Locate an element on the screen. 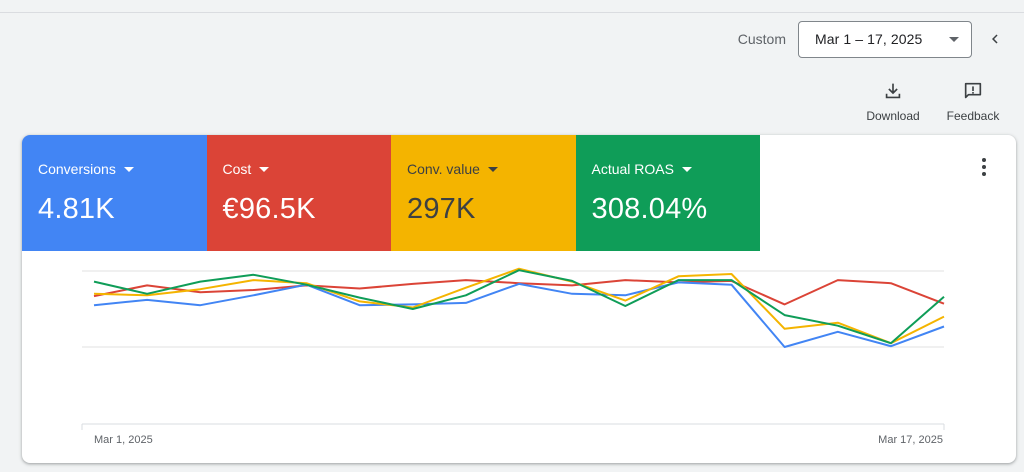 The height and width of the screenshot is (472, 1024). download-button: Download is located at coordinates (893, 101).